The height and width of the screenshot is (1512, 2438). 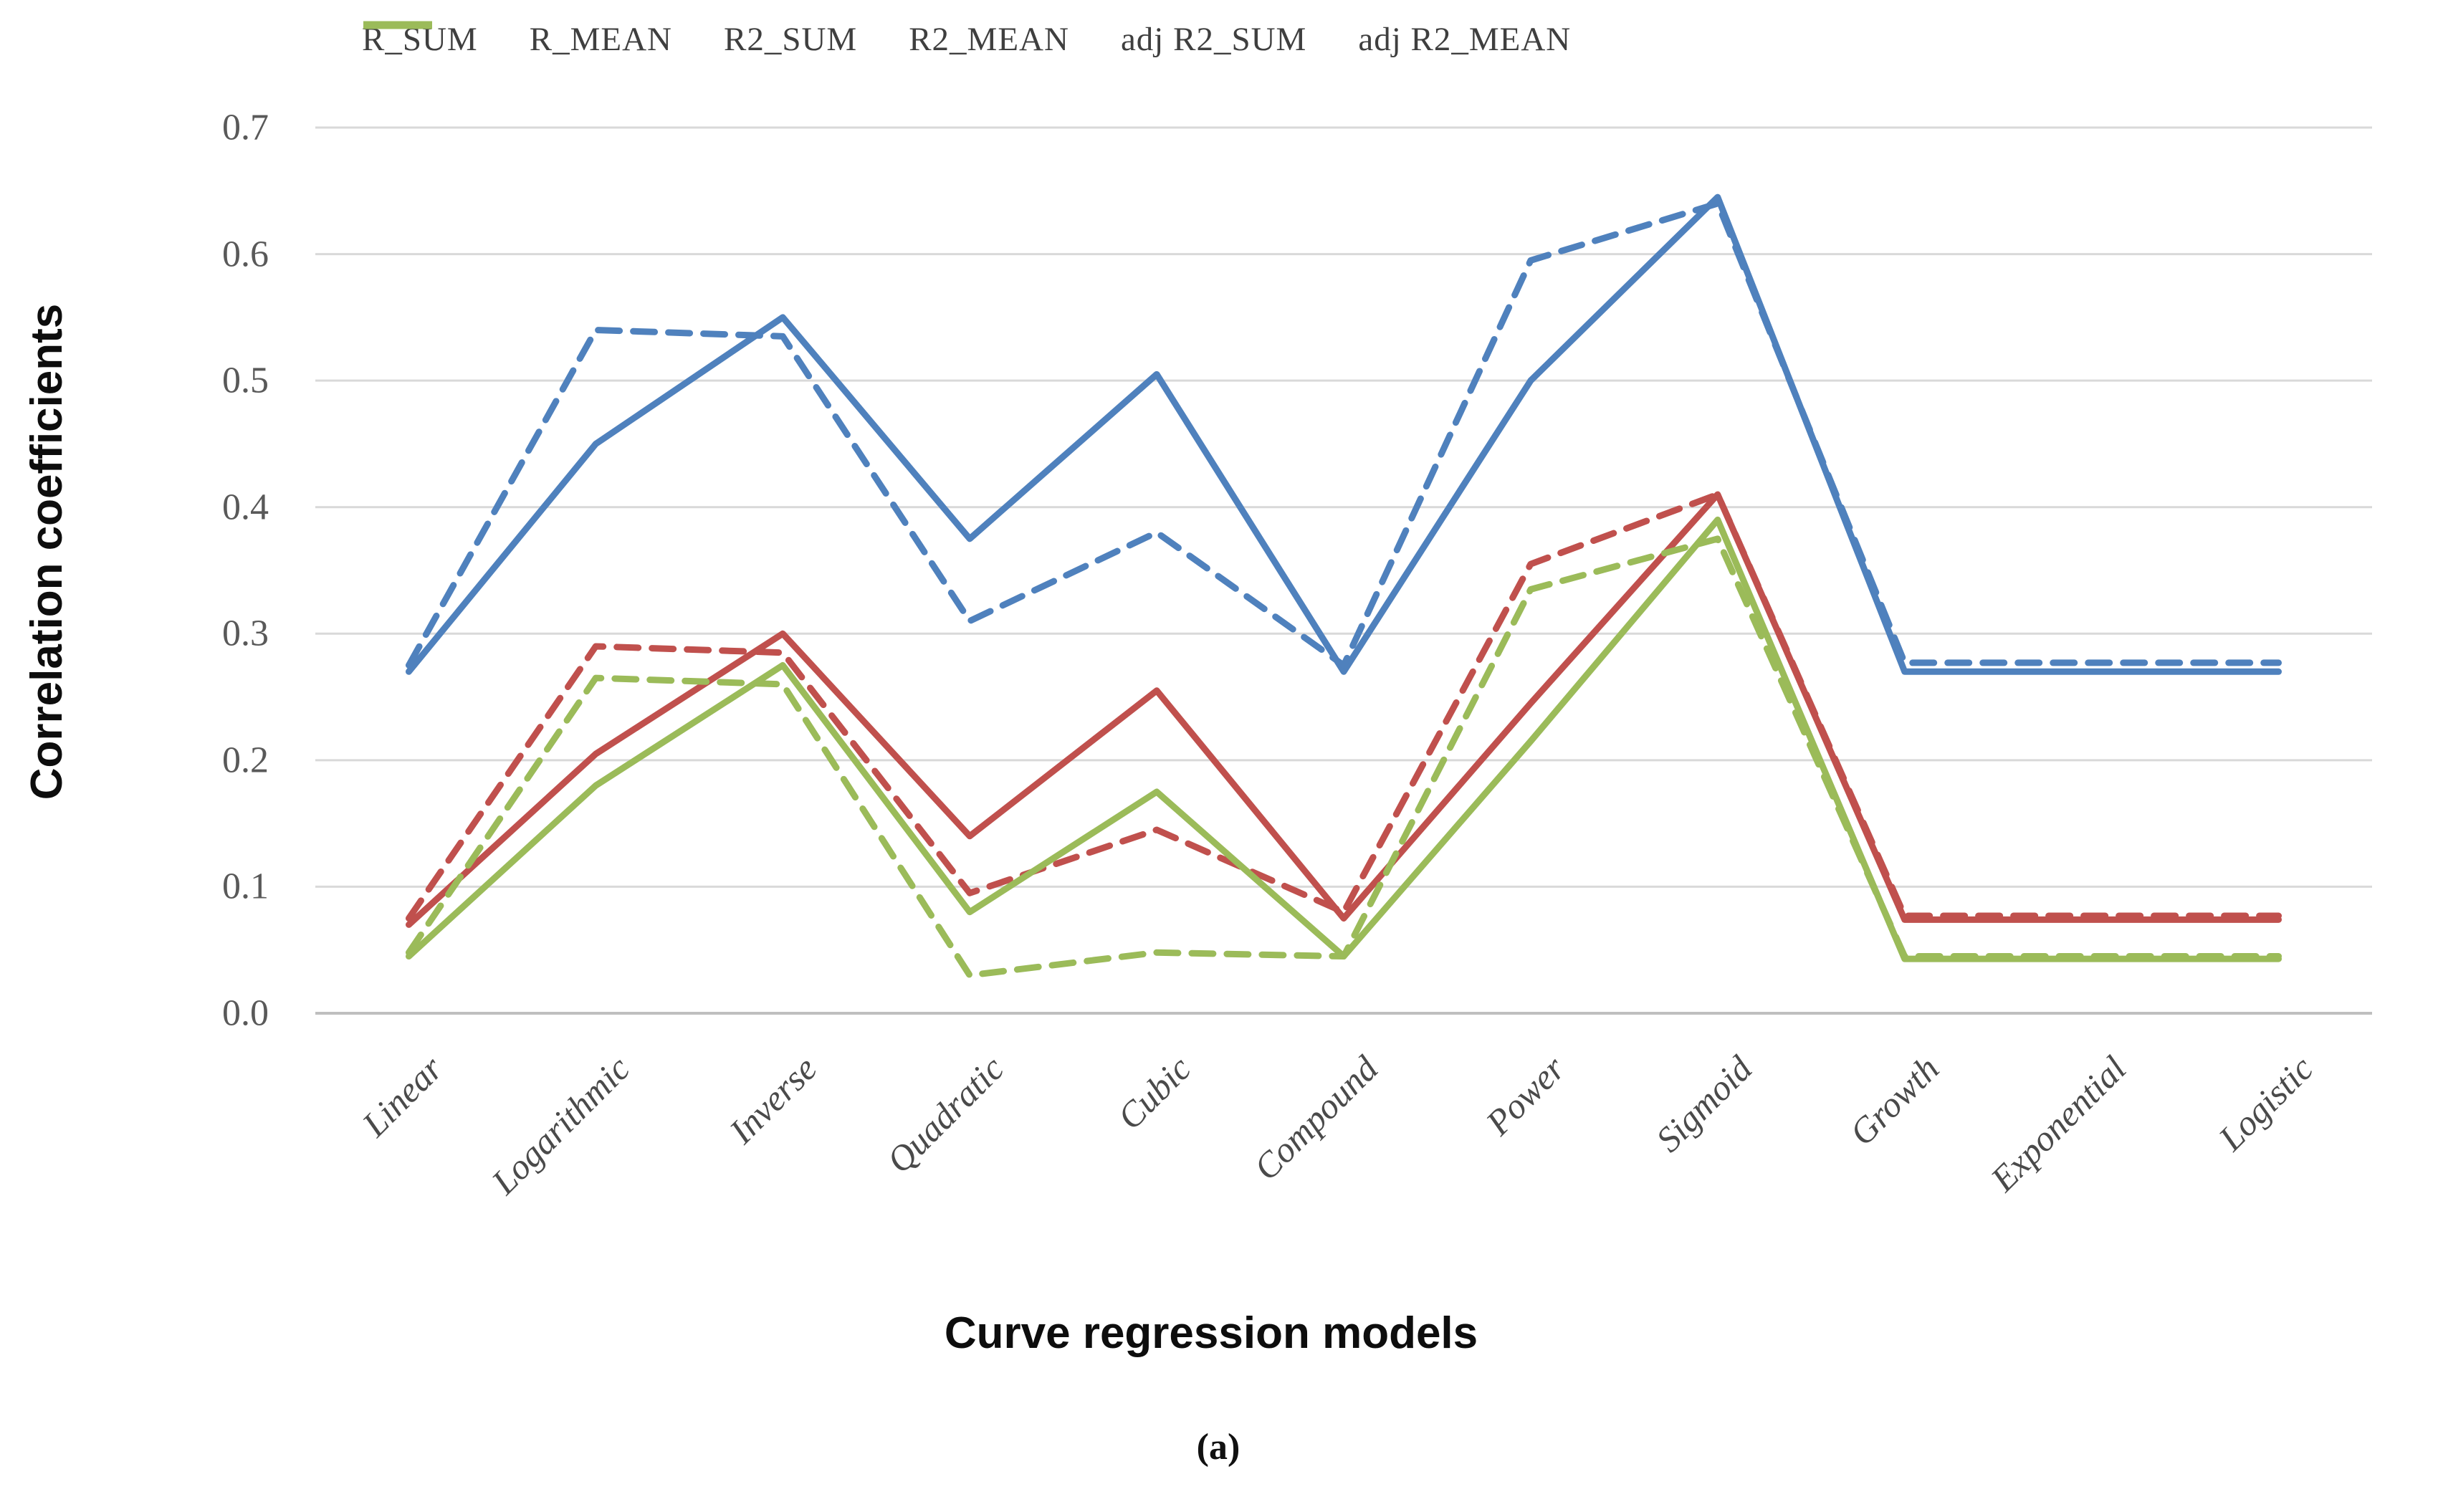 I want to click on legend-label: R_MEAN, so click(x=601, y=39).